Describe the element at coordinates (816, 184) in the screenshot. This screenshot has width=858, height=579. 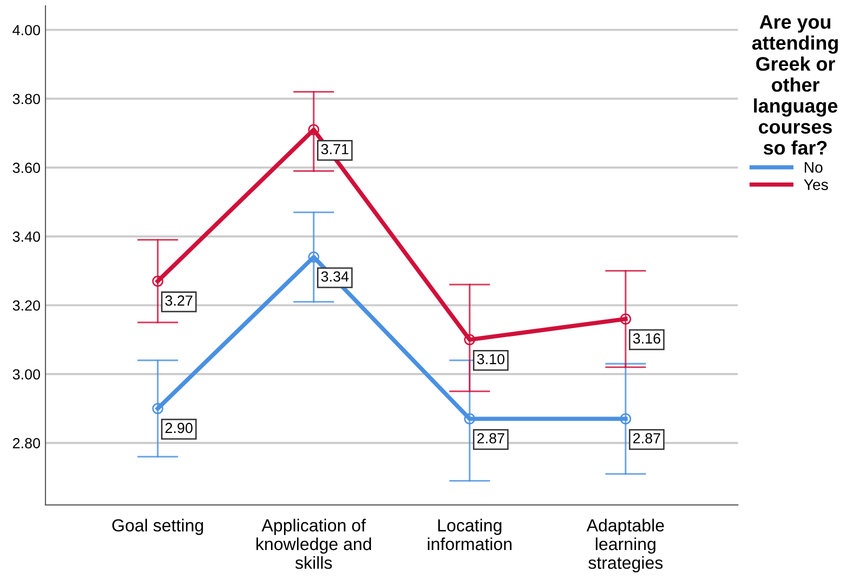
I see `legend-label: Yes` at that location.